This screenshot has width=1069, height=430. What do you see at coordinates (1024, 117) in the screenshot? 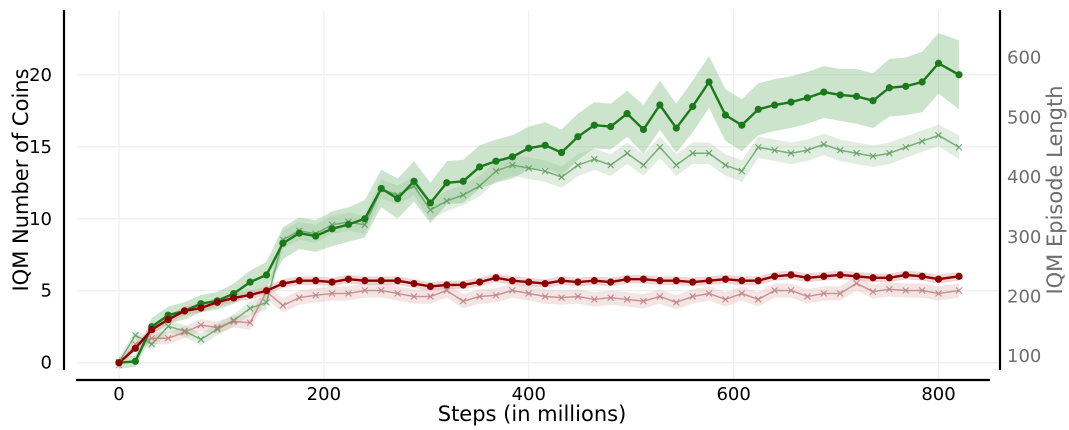
I see `y2-tick-label: 500` at bounding box center [1024, 117].